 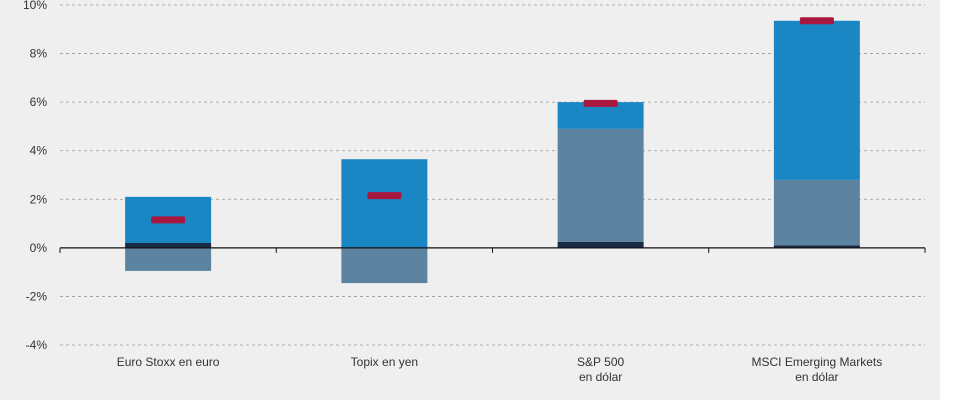 What do you see at coordinates (492, 250) in the screenshot?
I see `x-axis` at bounding box center [492, 250].